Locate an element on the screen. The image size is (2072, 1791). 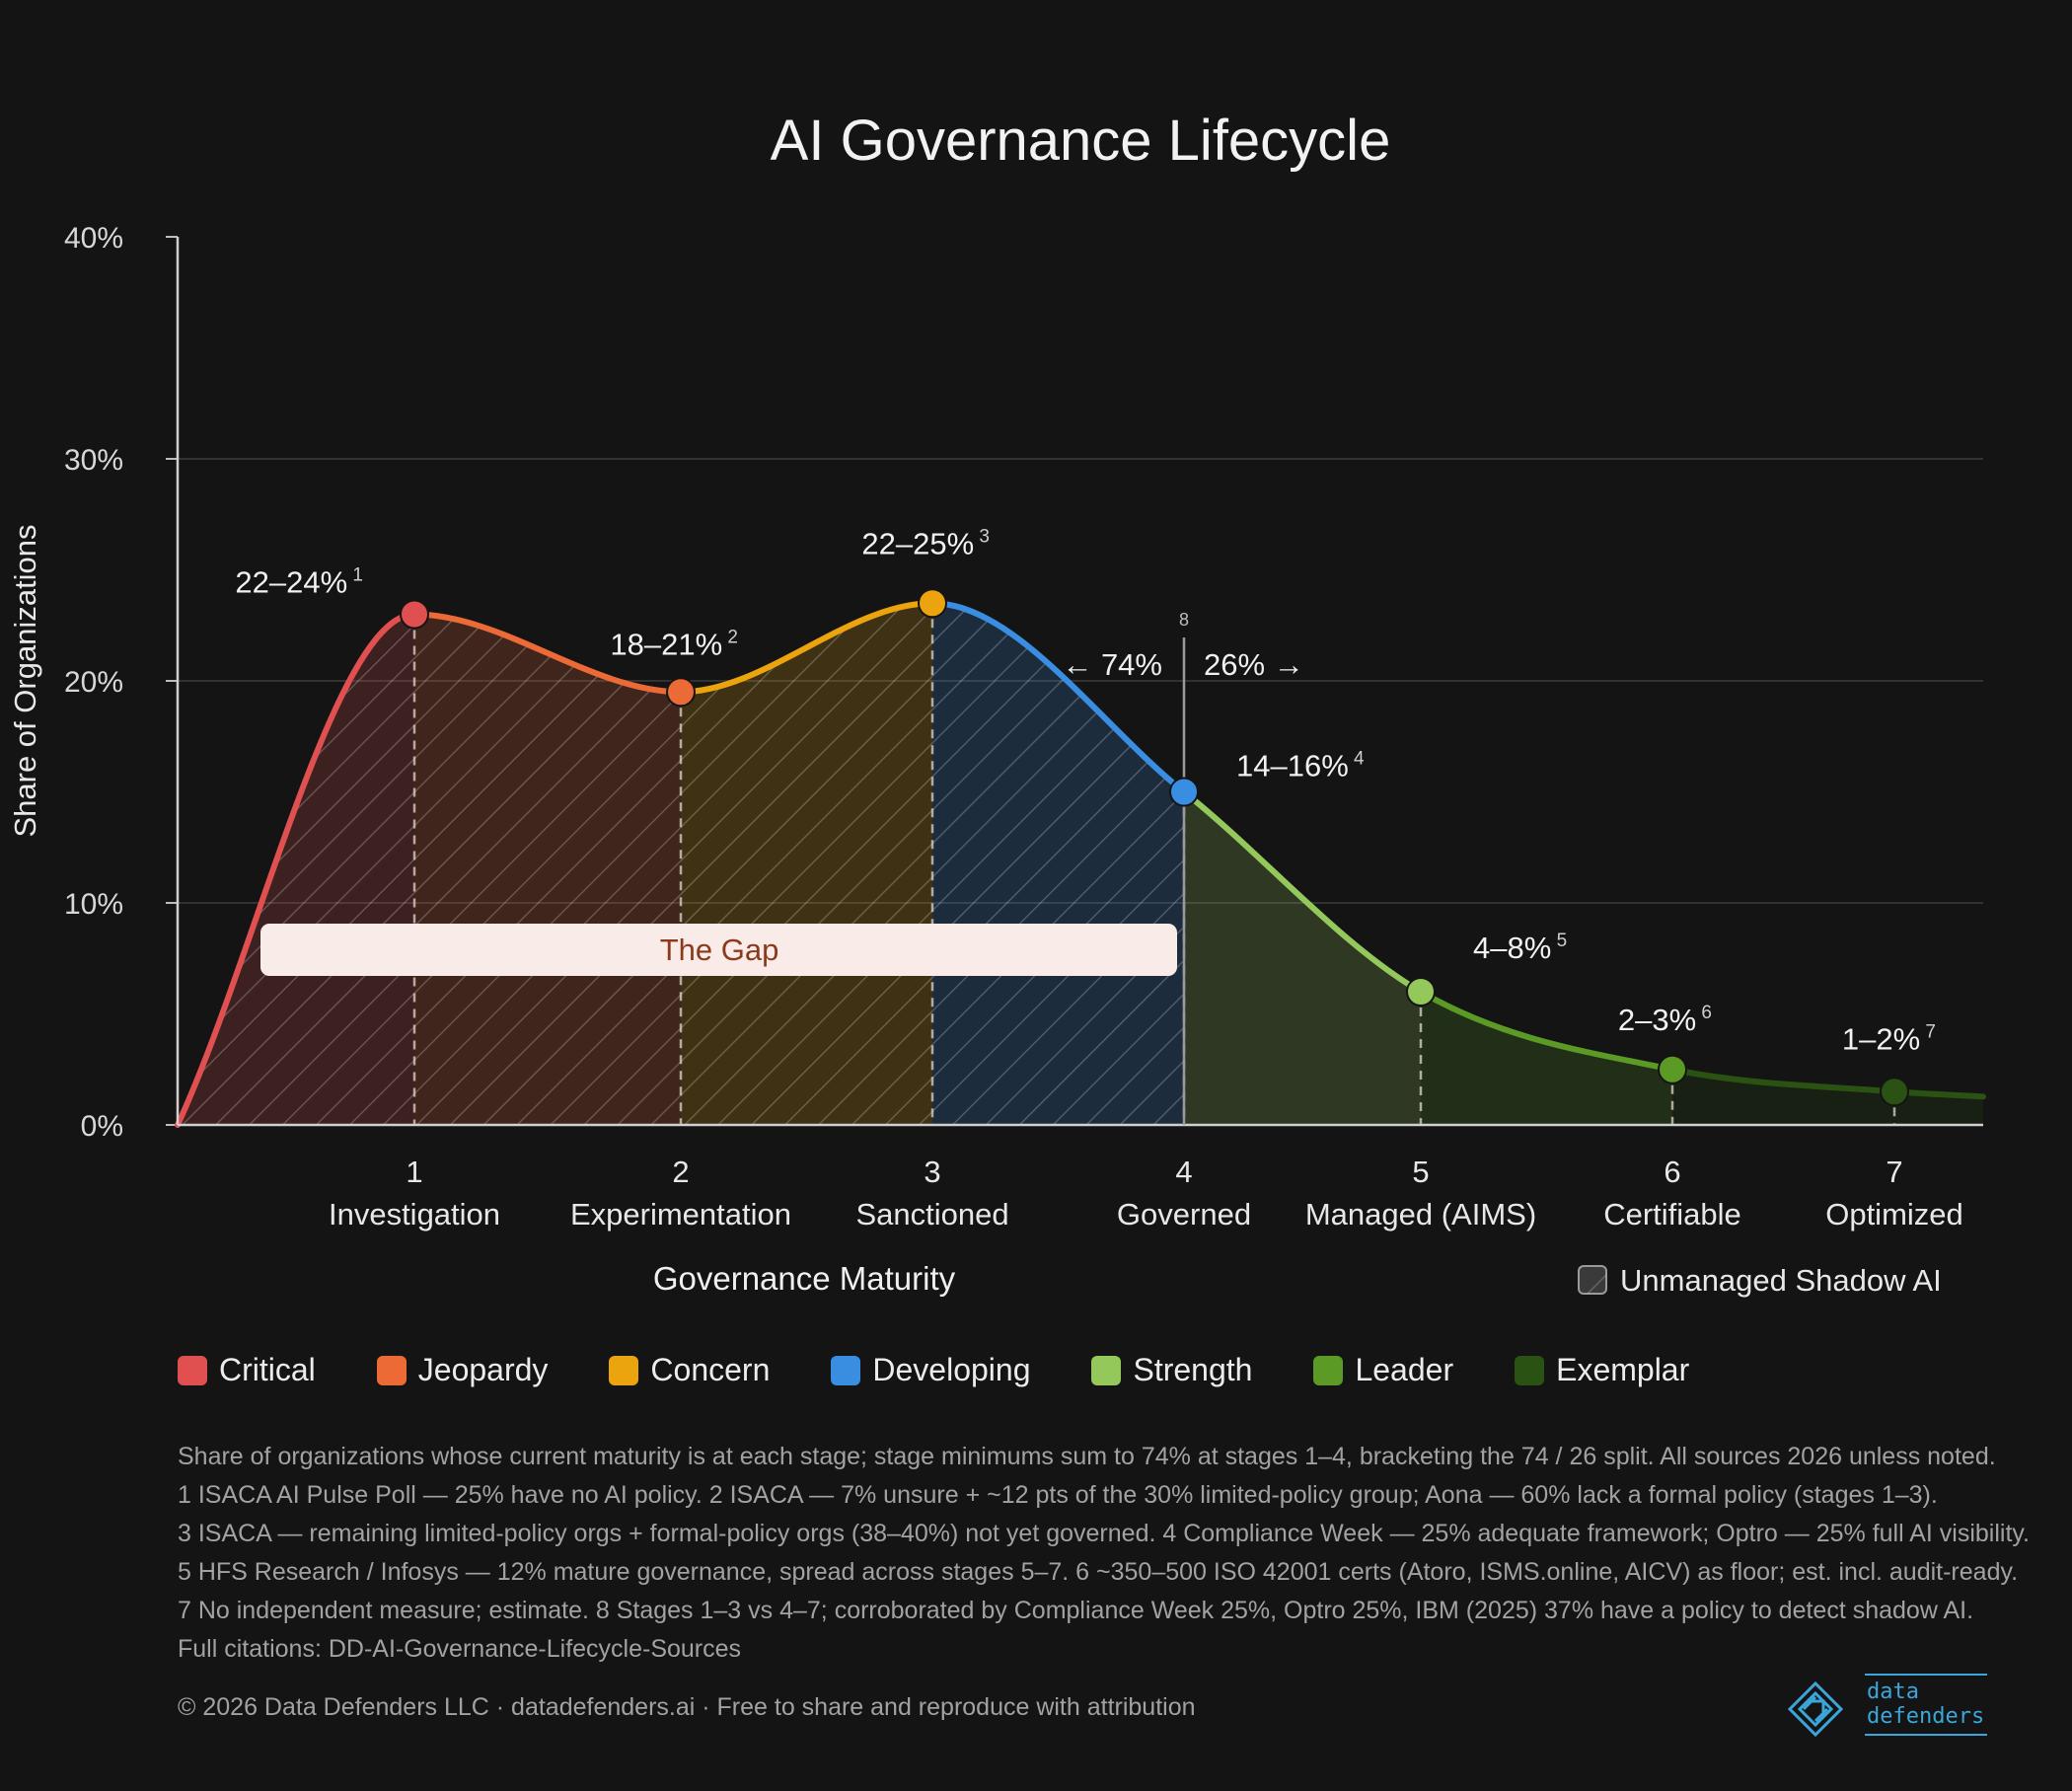
logo-line-1: data is located at coordinates (1893, 1691).